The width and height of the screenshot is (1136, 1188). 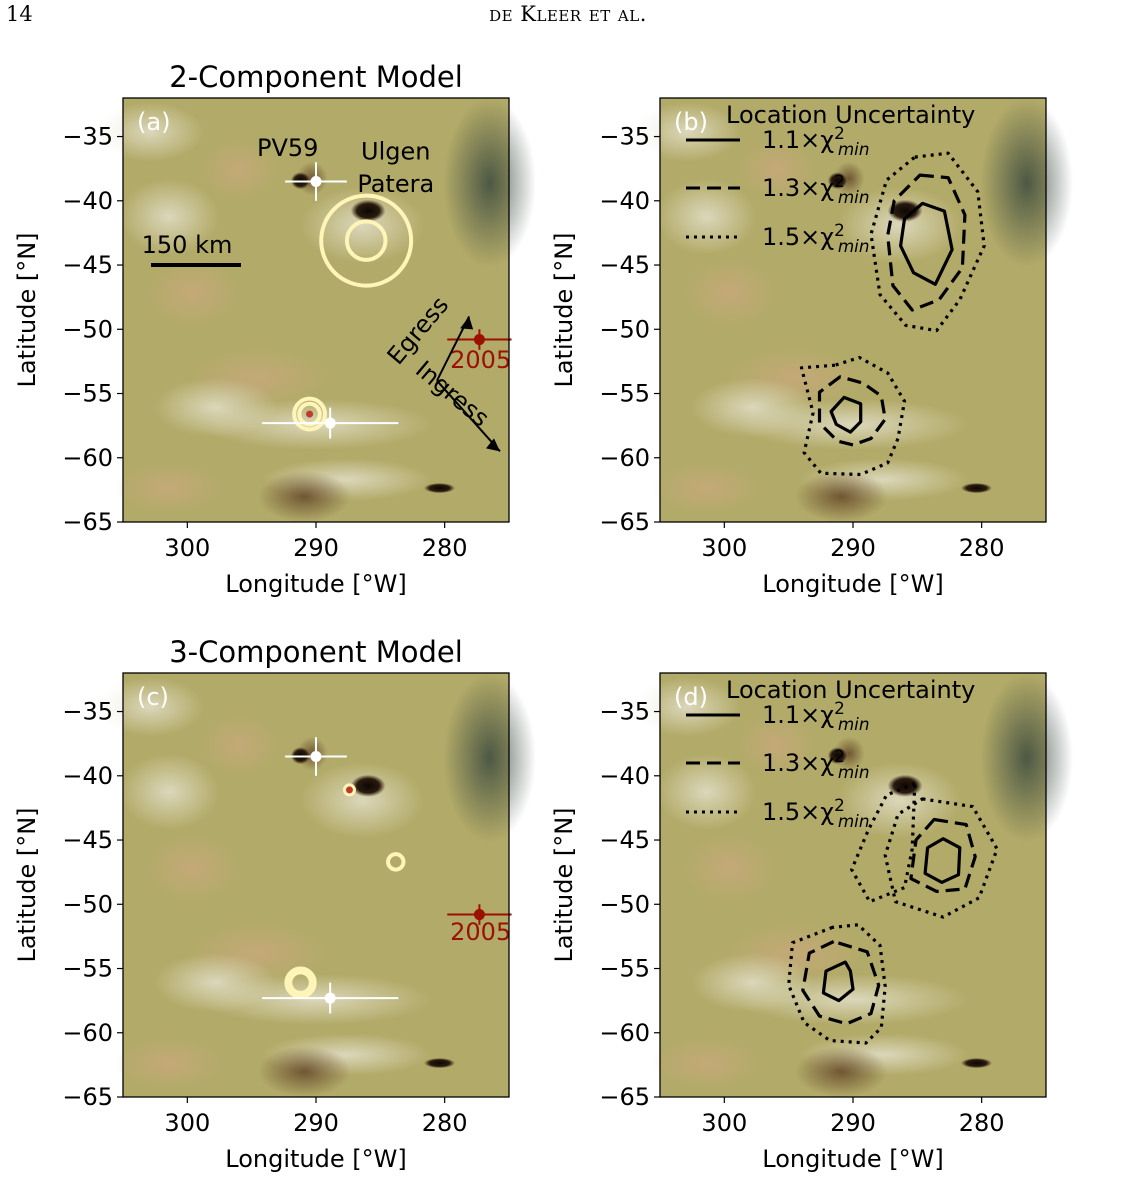 I want to click on running-head: de Kleer et al., so click(x=568, y=14).